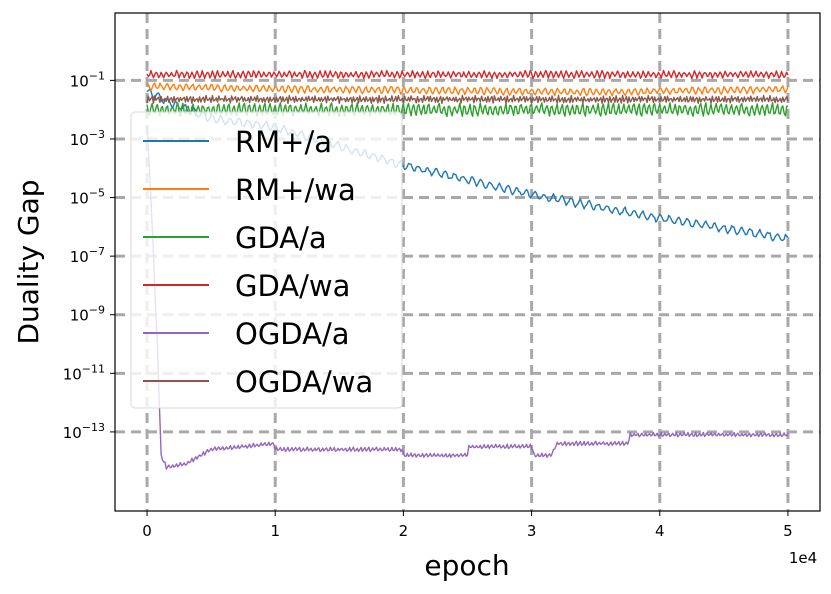 The image size is (831, 594). I want to click on x-tick-label: 0, so click(147, 531).